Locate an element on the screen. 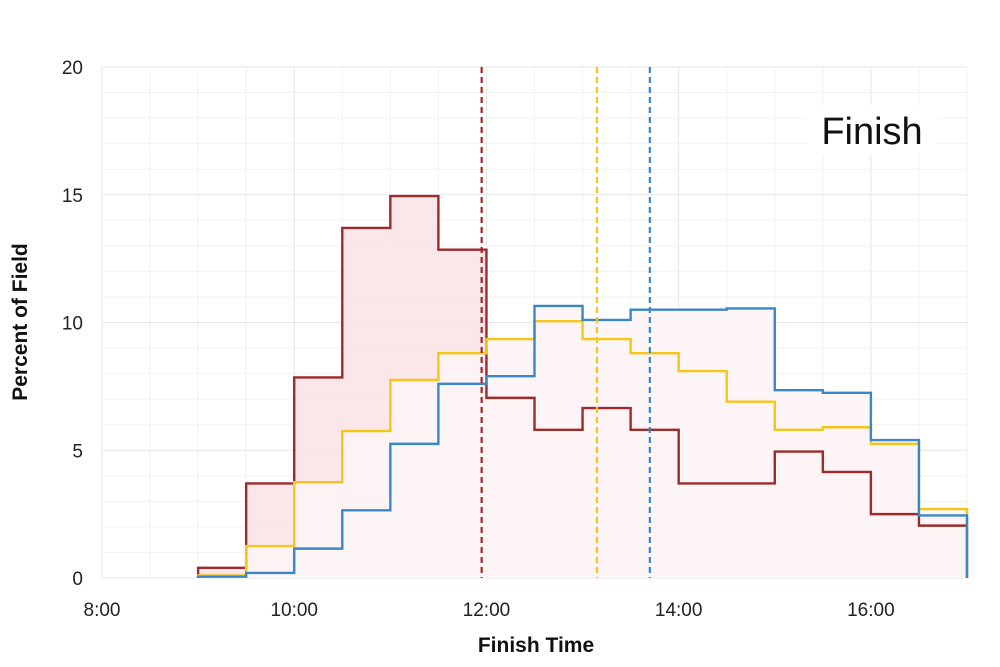 Image resolution: width=1000 pixels, height=667 pixels. x-tick-label: 12:00 is located at coordinates (487, 610).